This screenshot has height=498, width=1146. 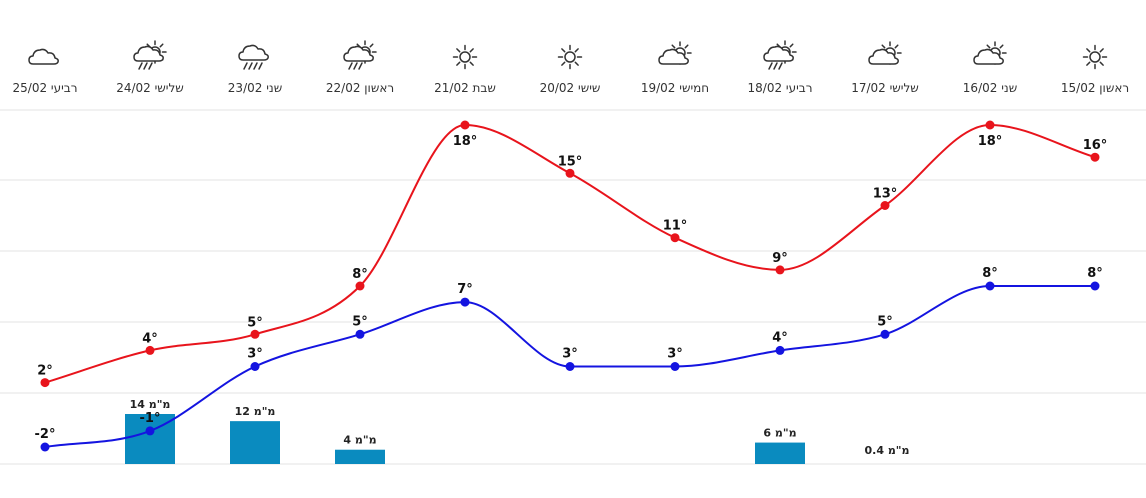 I want to click on precipitation-label: 4 מ"מ, so click(x=359, y=440).